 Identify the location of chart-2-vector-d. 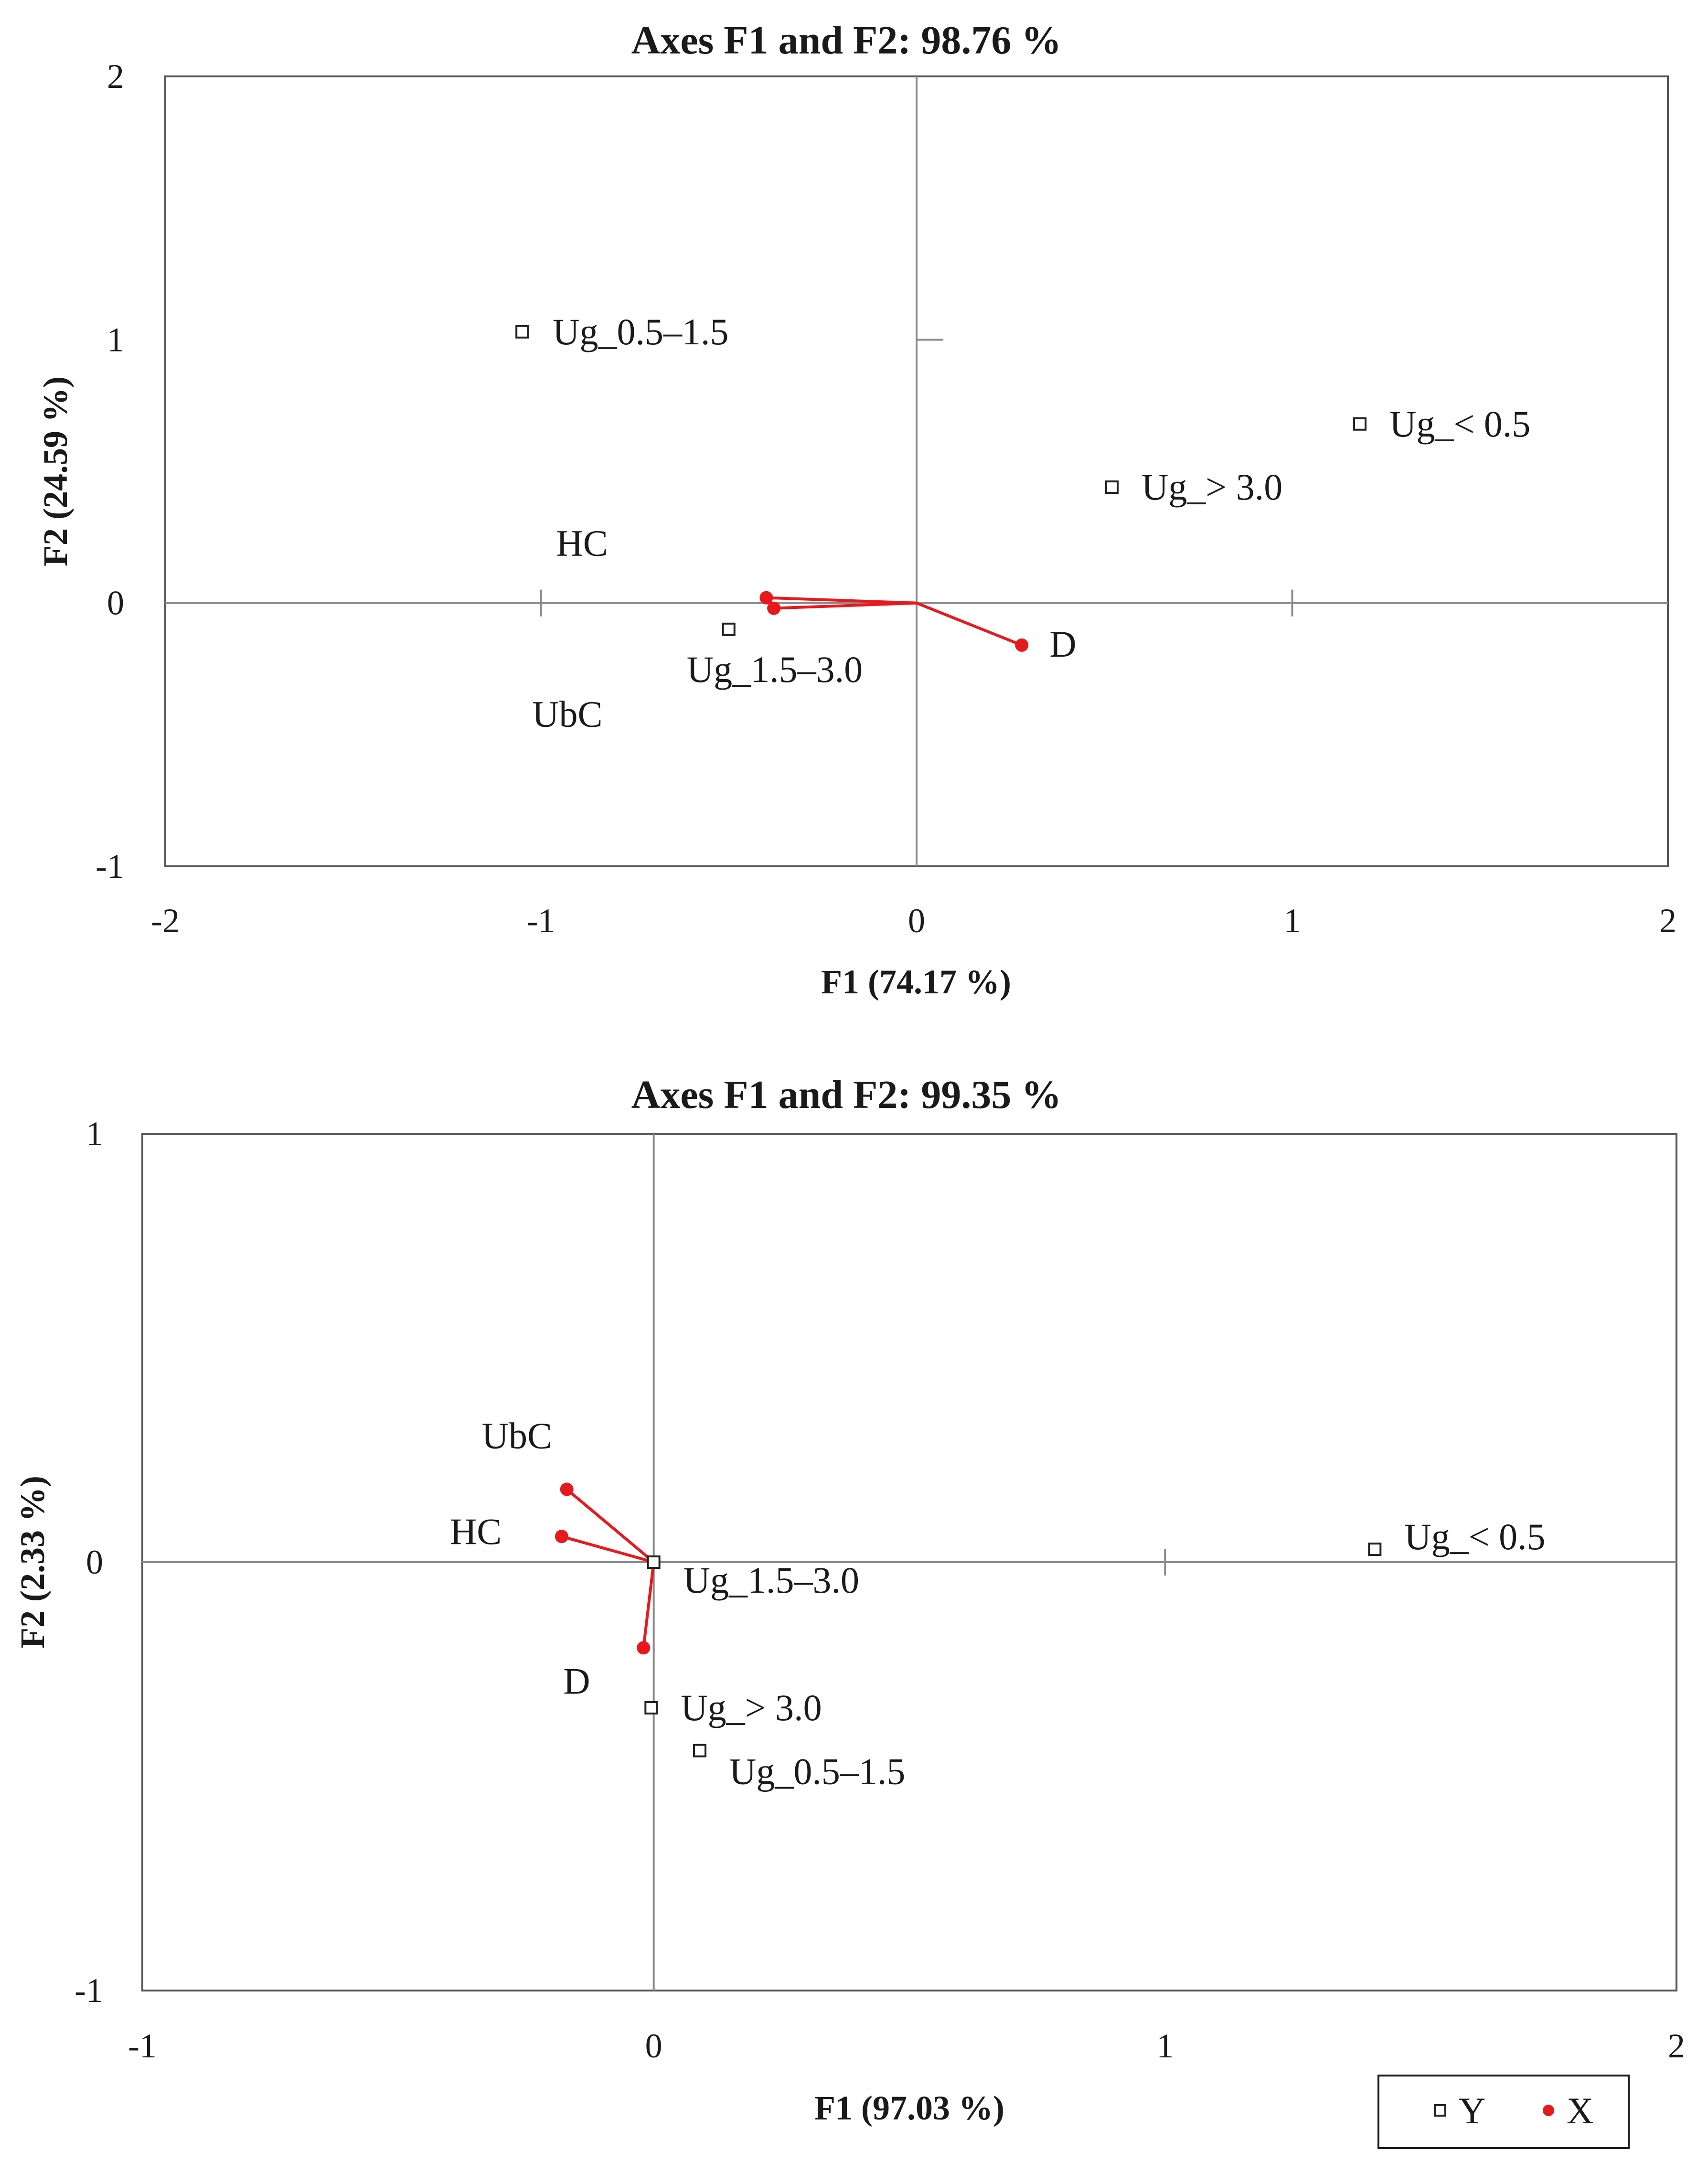
(648, 1605).